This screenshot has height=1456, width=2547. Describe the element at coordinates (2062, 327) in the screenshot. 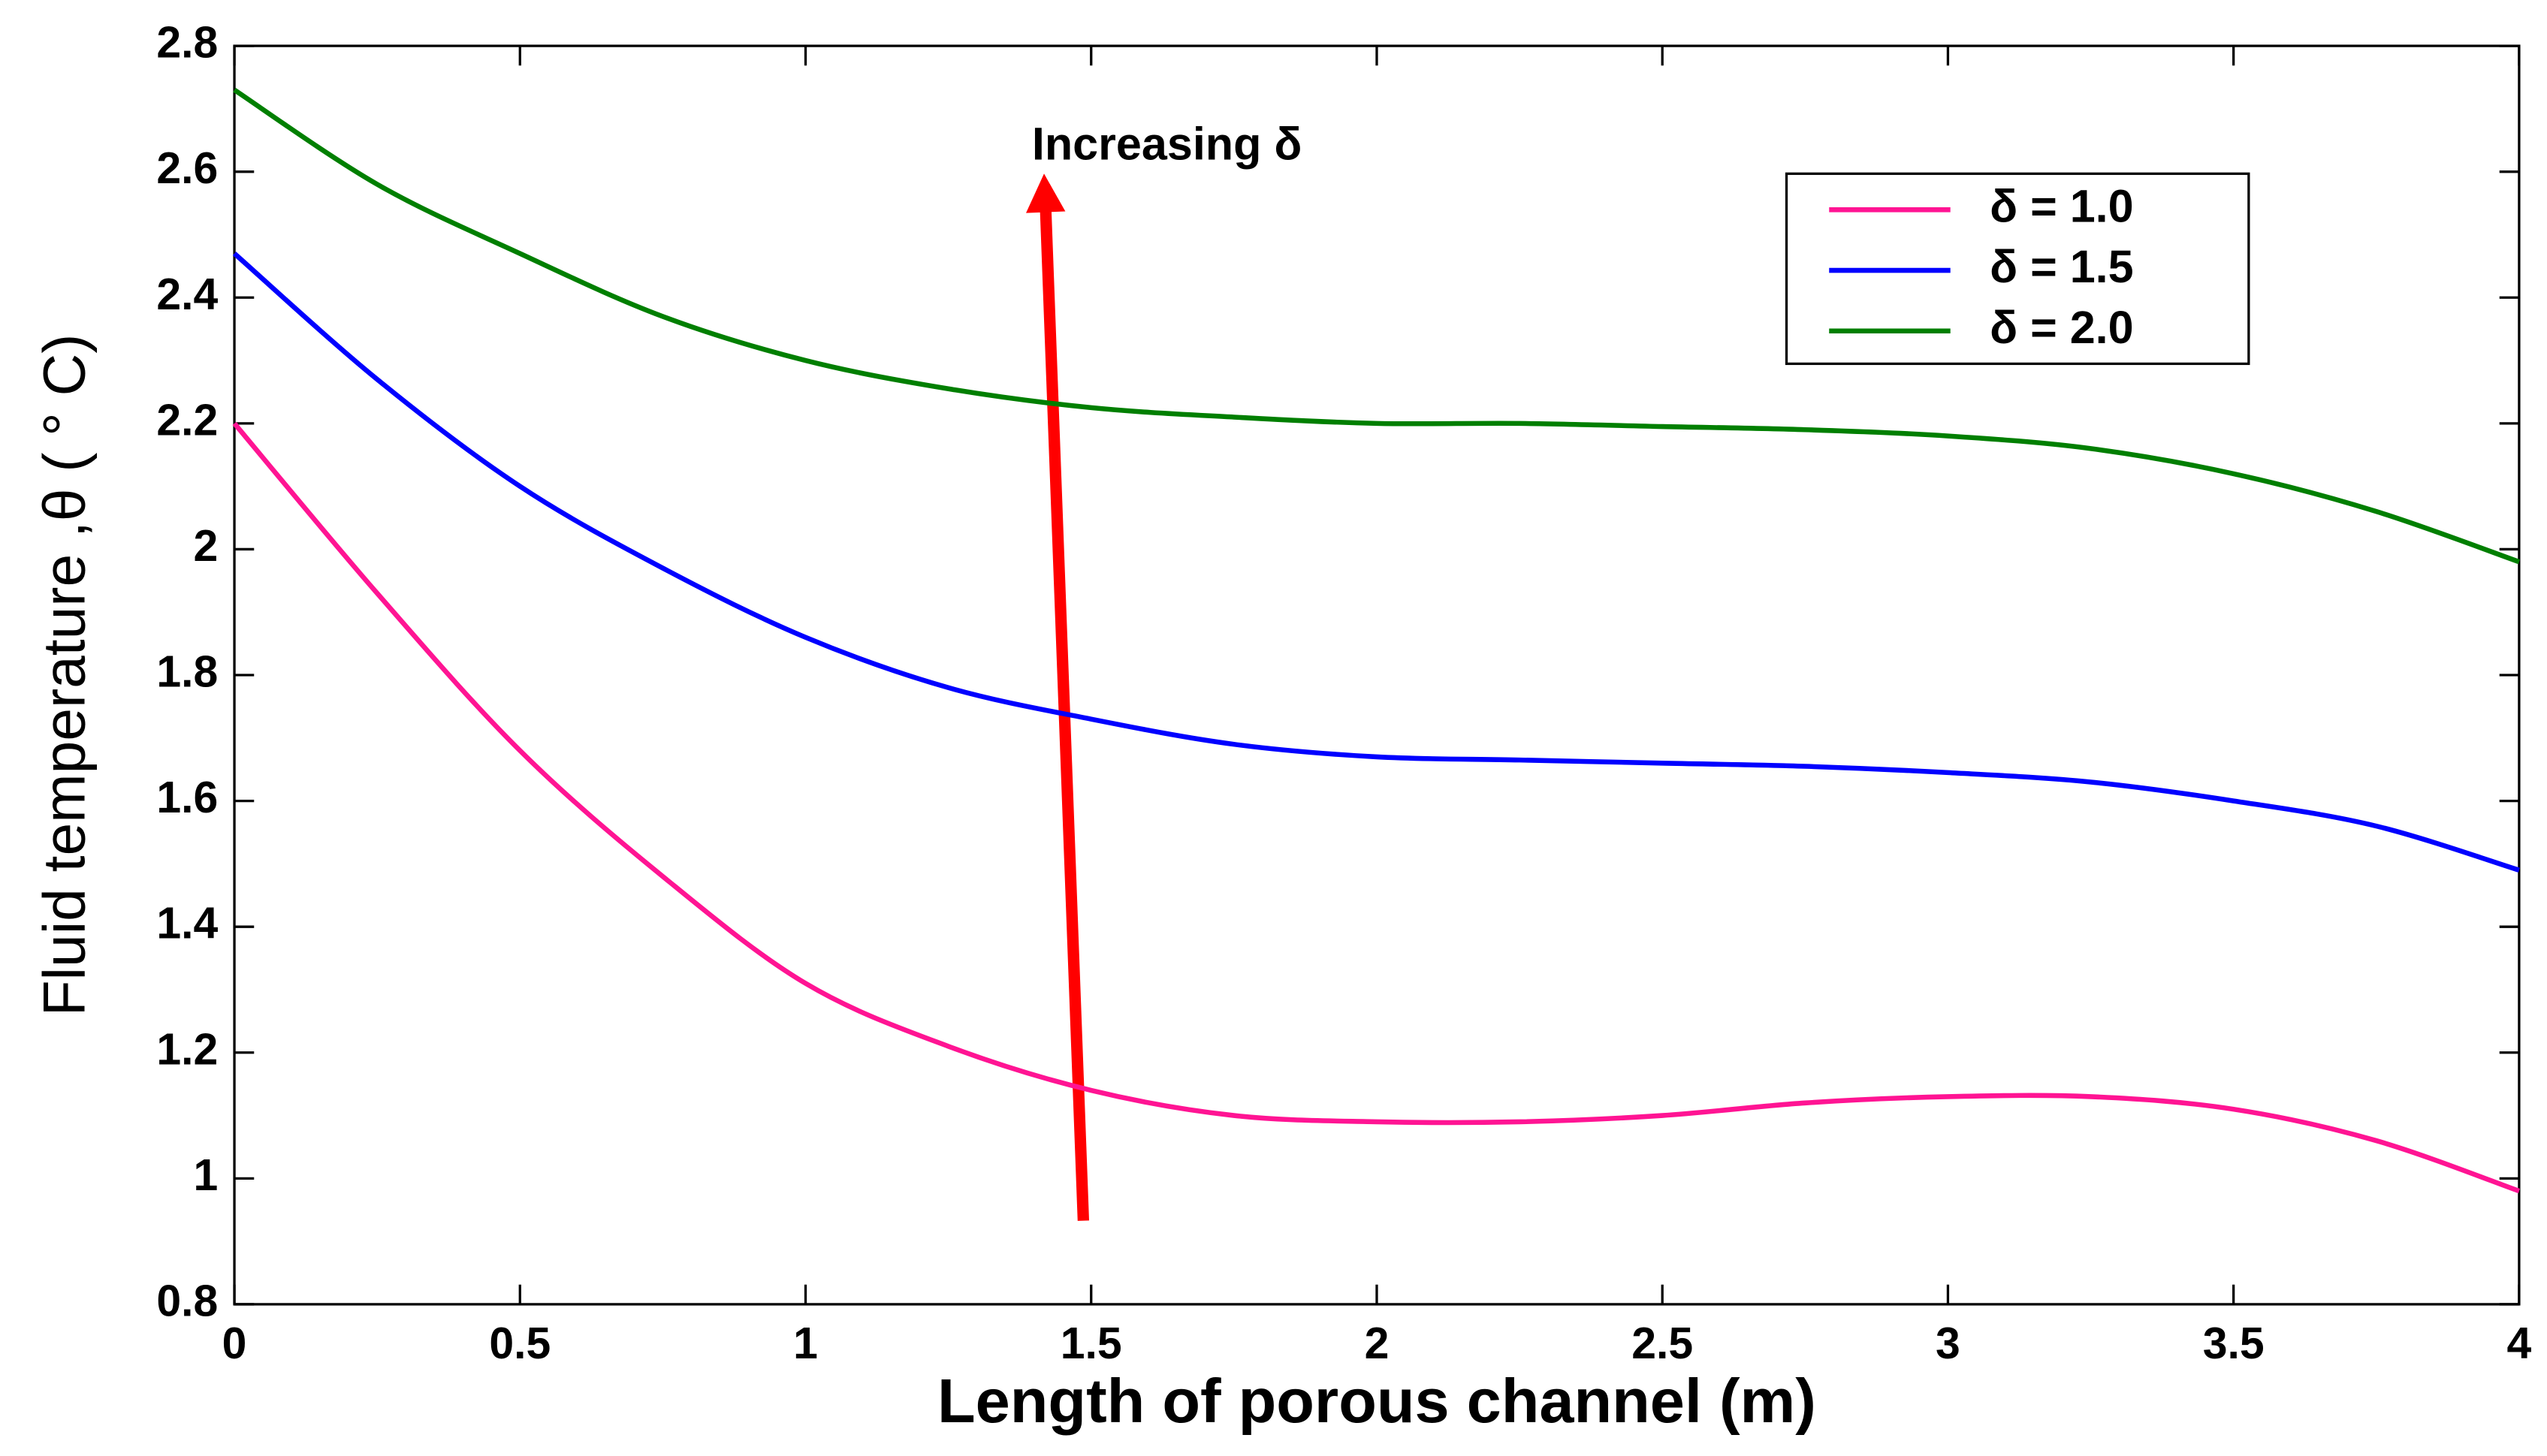

I see `legend-label: δ = 2.0` at that location.